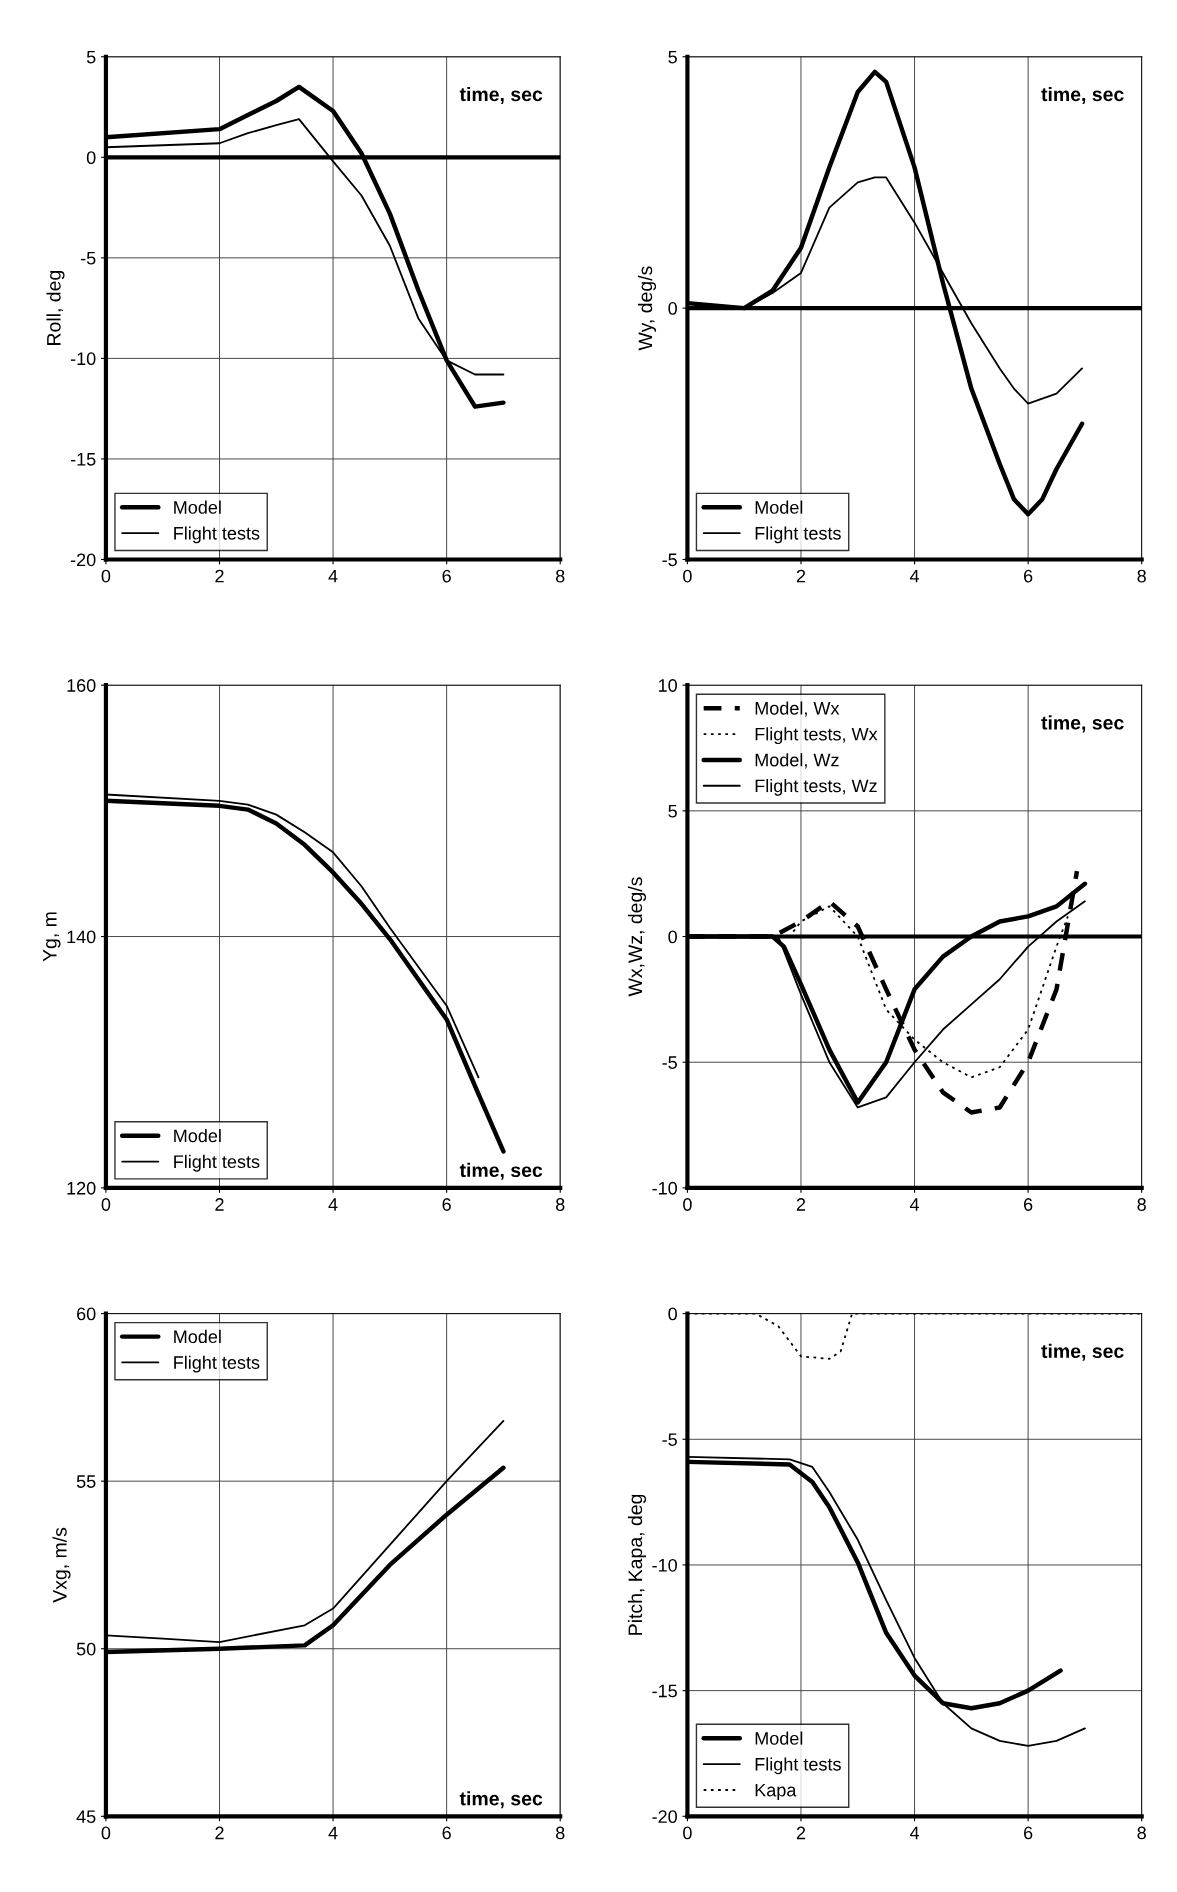 The width and height of the screenshot is (1177, 1892). Describe the element at coordinates (86, 1314) in the screenshot. I see `y-tick-label: 60` at that location.